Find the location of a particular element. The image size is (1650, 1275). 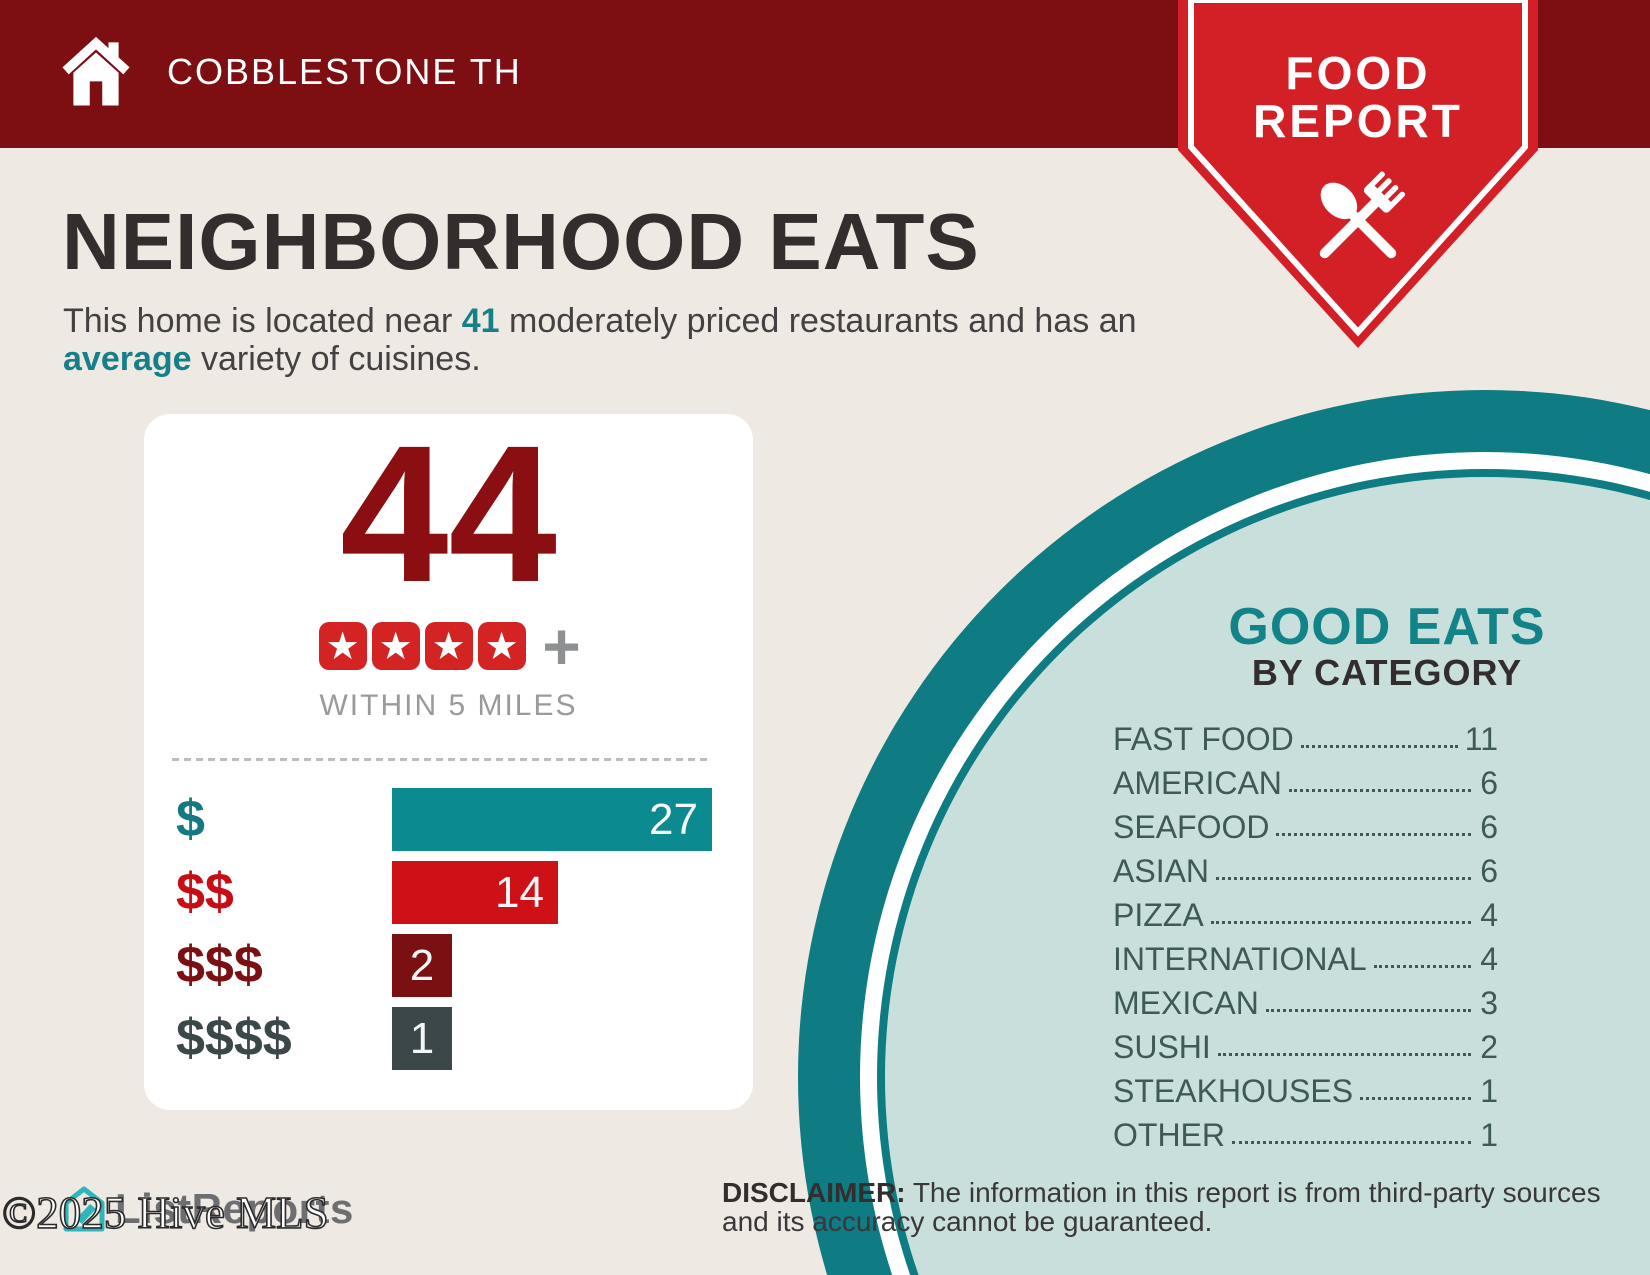

price-bar-value: 1 is located at coordinates (422, 1038).